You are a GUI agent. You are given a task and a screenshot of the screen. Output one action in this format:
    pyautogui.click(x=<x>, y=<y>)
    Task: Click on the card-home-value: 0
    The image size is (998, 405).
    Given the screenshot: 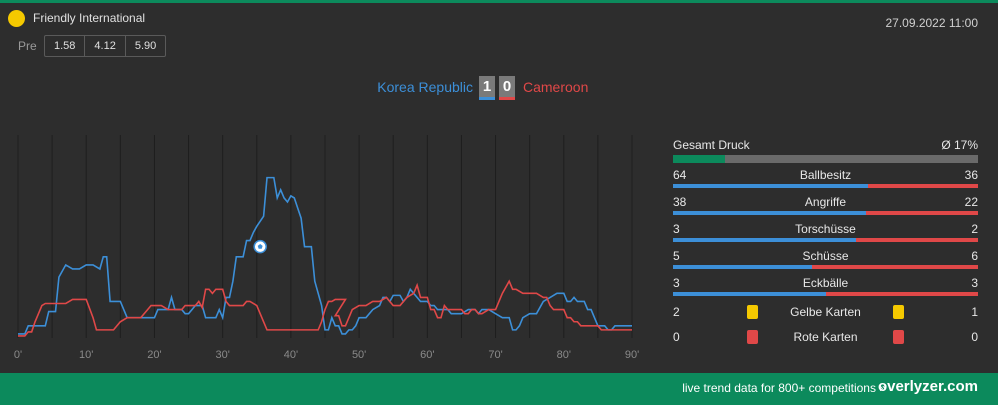 What is the action you would take?
    pyautogui.click(x=676, y=337)
    